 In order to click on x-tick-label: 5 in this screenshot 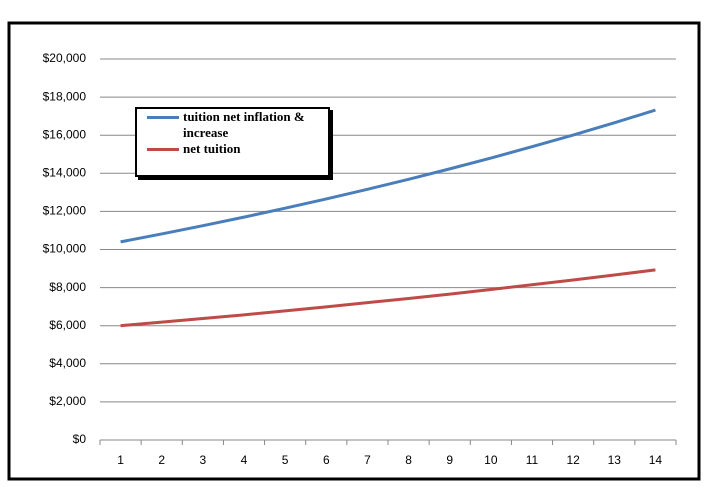, I will do `click(285, 460)`.